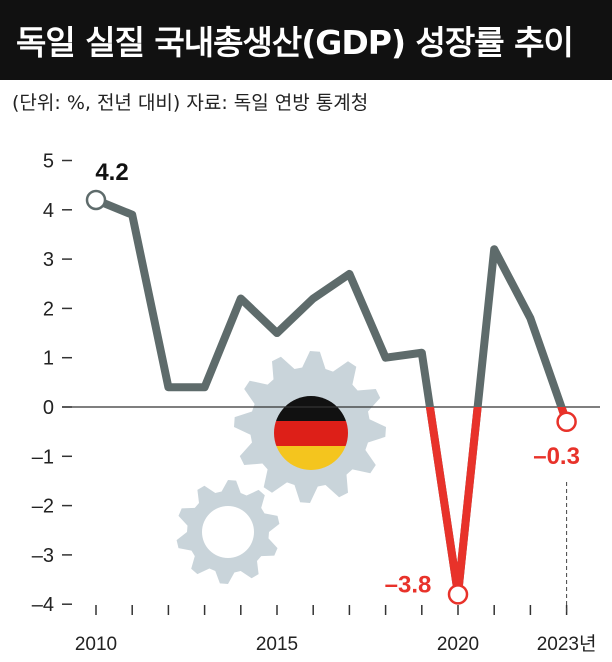 The width and height of the screenshot is (612, 662). I want to click on data-label: 4.2, so click(111, 172).